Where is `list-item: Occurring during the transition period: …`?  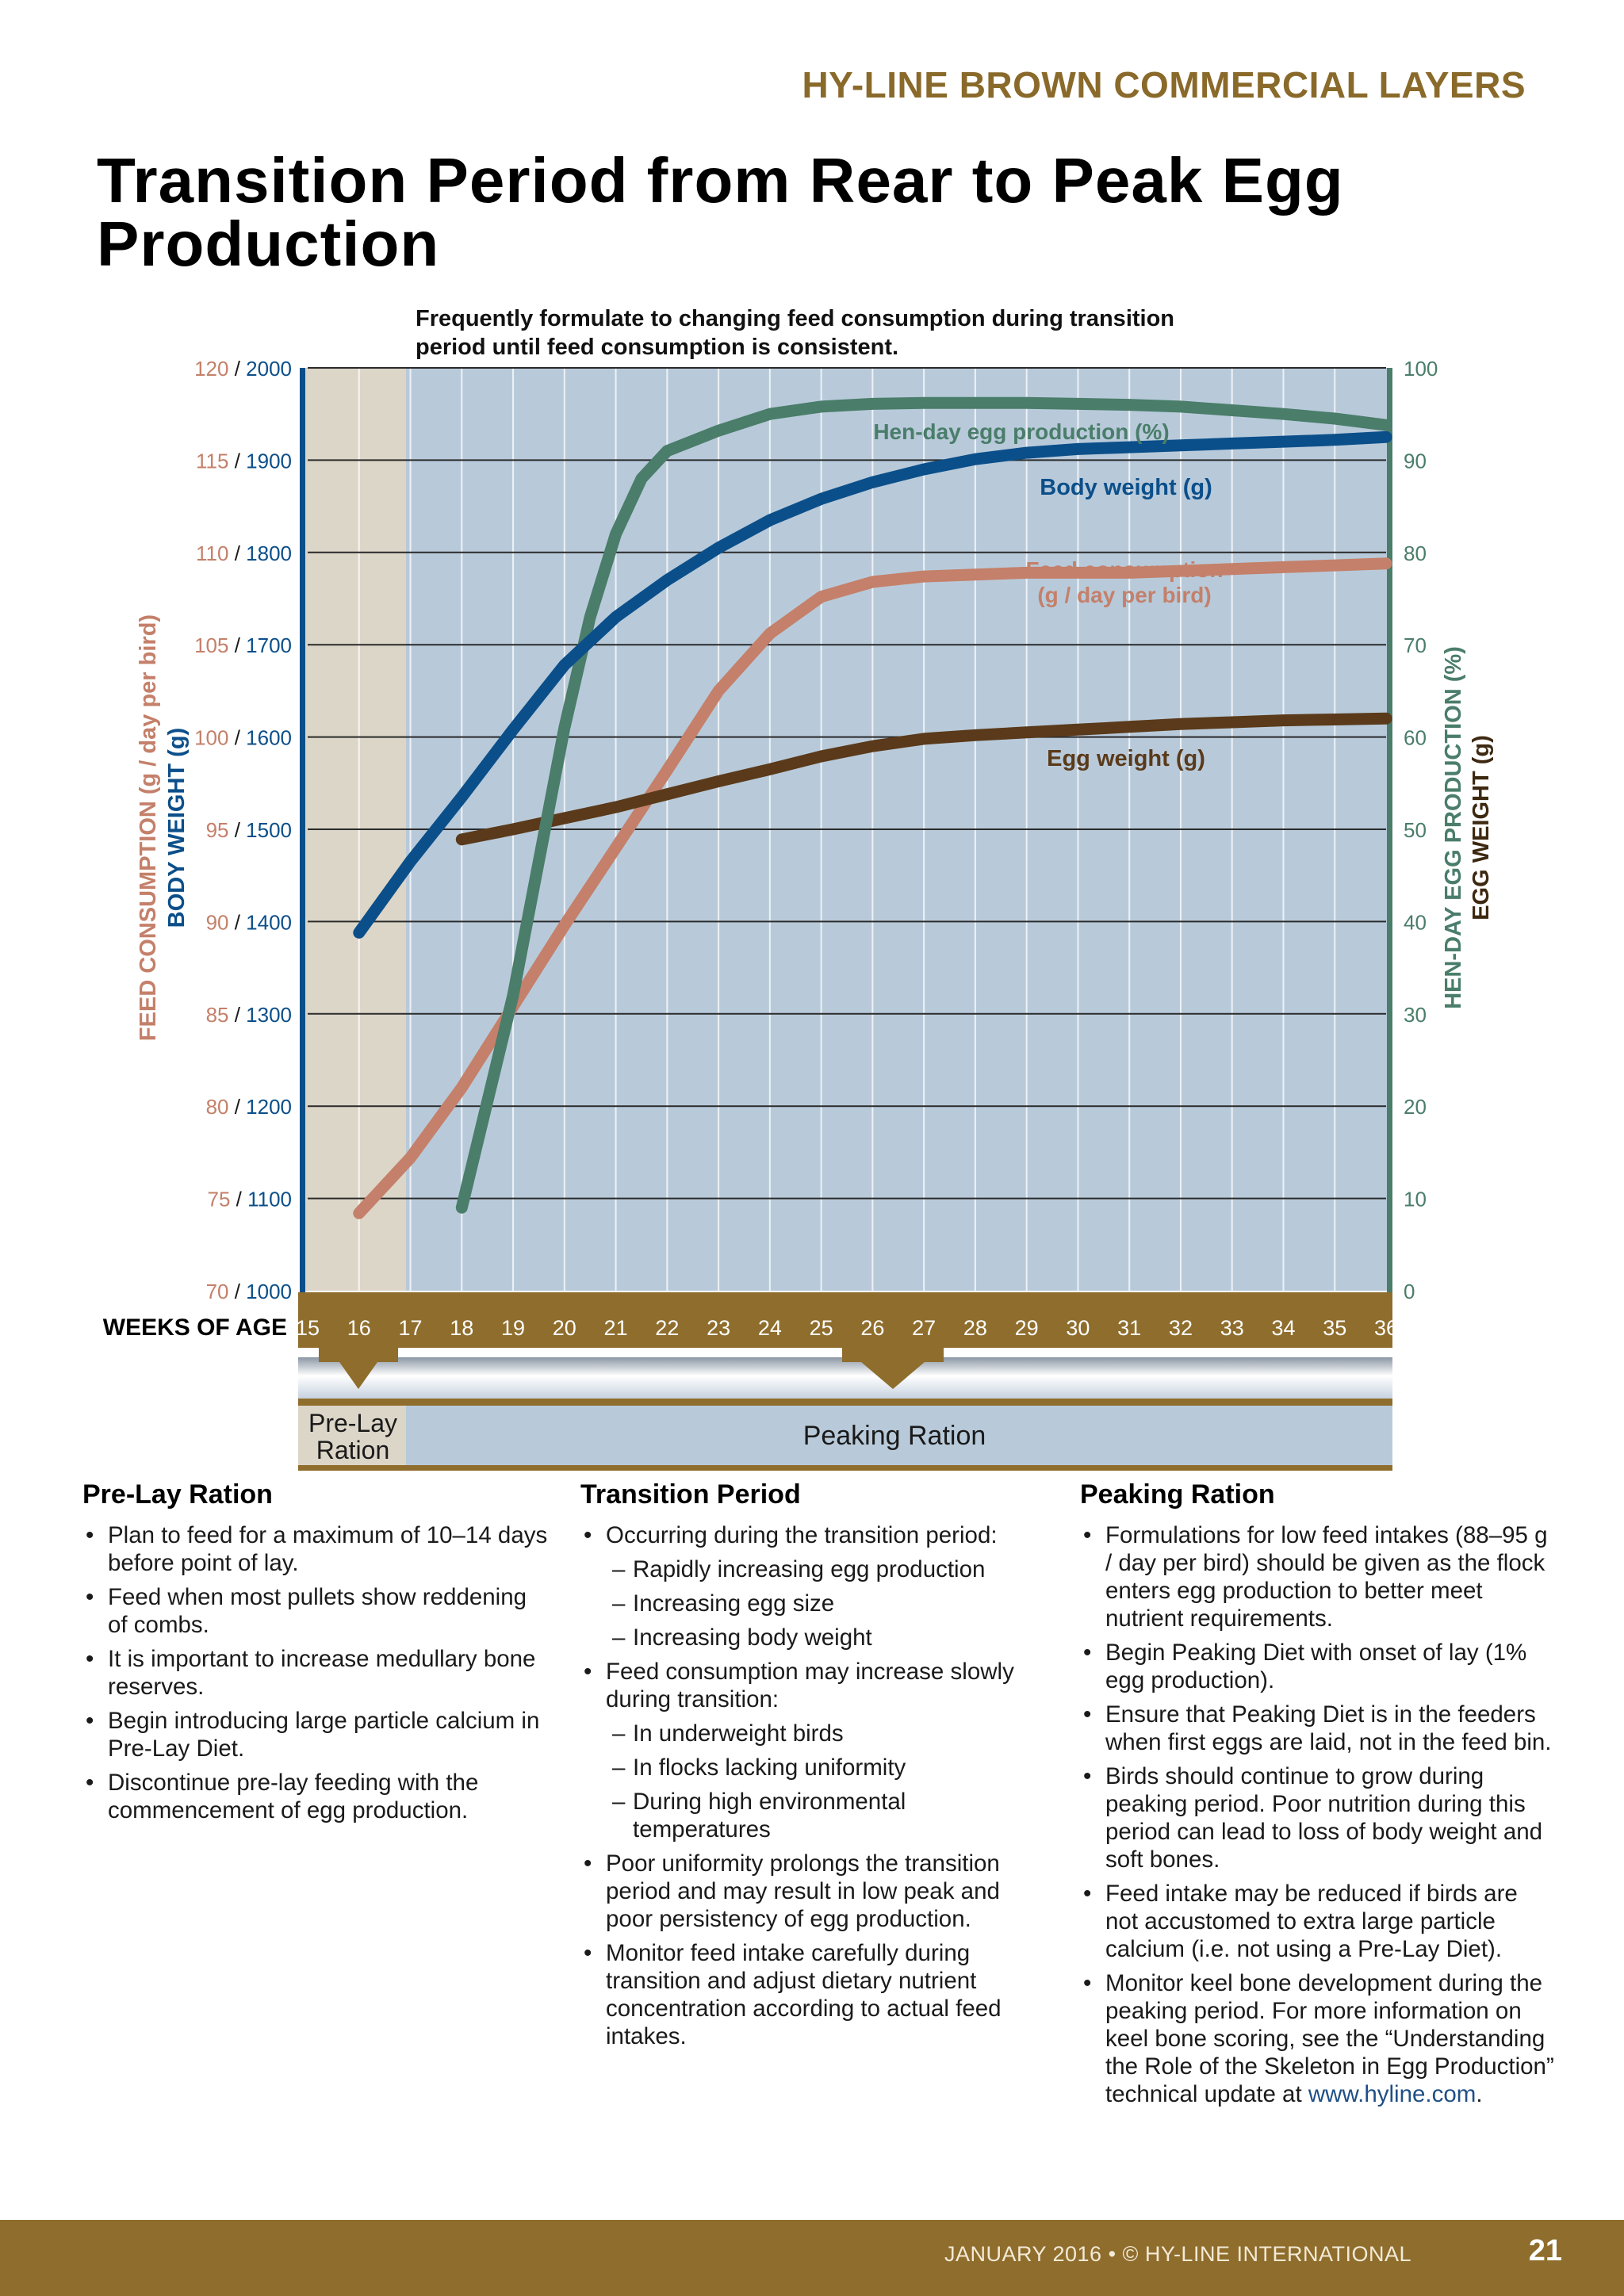 list-item: Occurring during the transition period: … is located at coordinates (814, 1586).